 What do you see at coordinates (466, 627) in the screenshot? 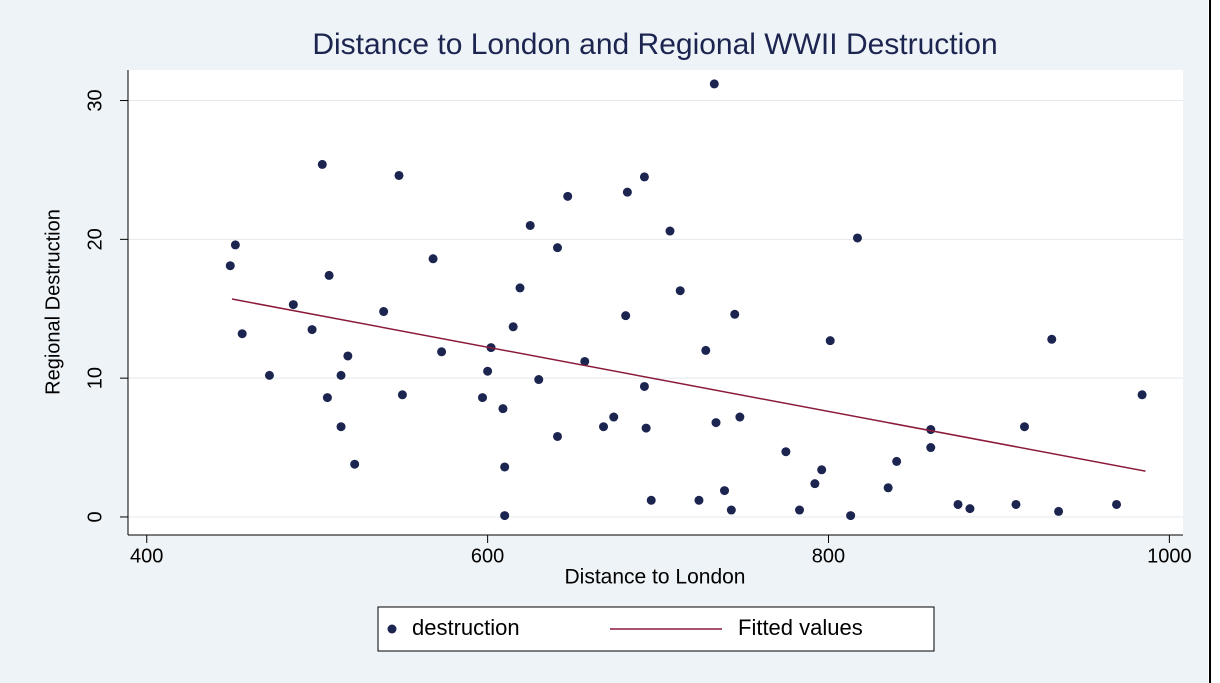
I see `legend-label: destruction` at bounding box center [466, 627].